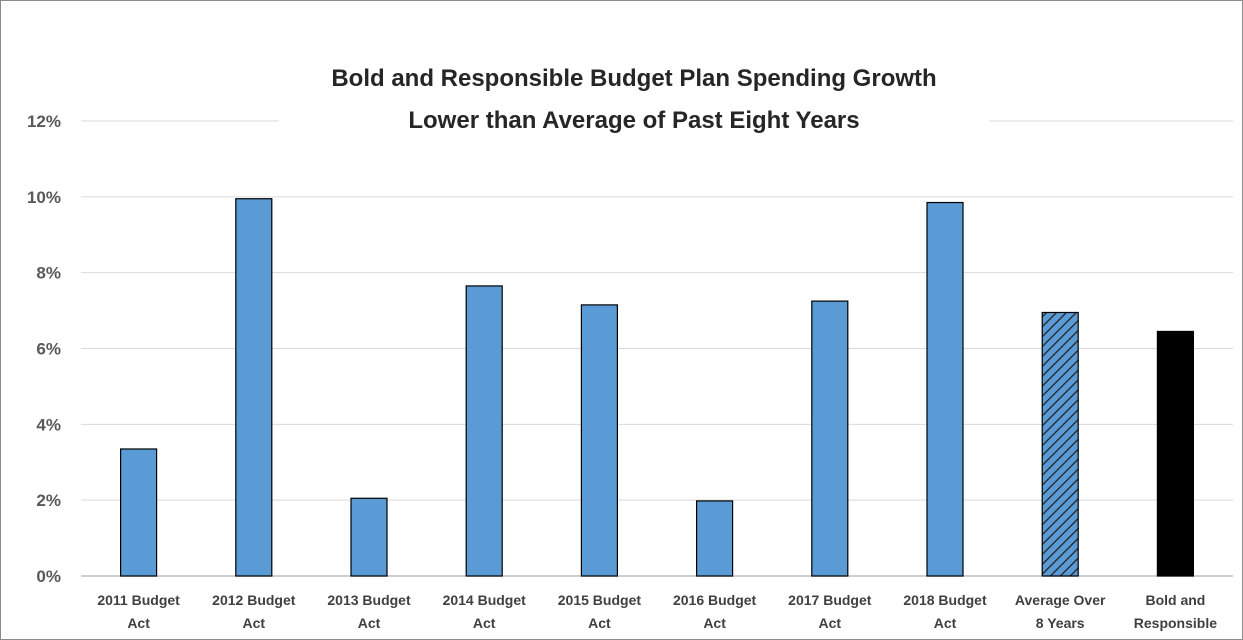 The image size is (1243, 640). I want to click on y-tick-label: 6%, so click(48, 349).